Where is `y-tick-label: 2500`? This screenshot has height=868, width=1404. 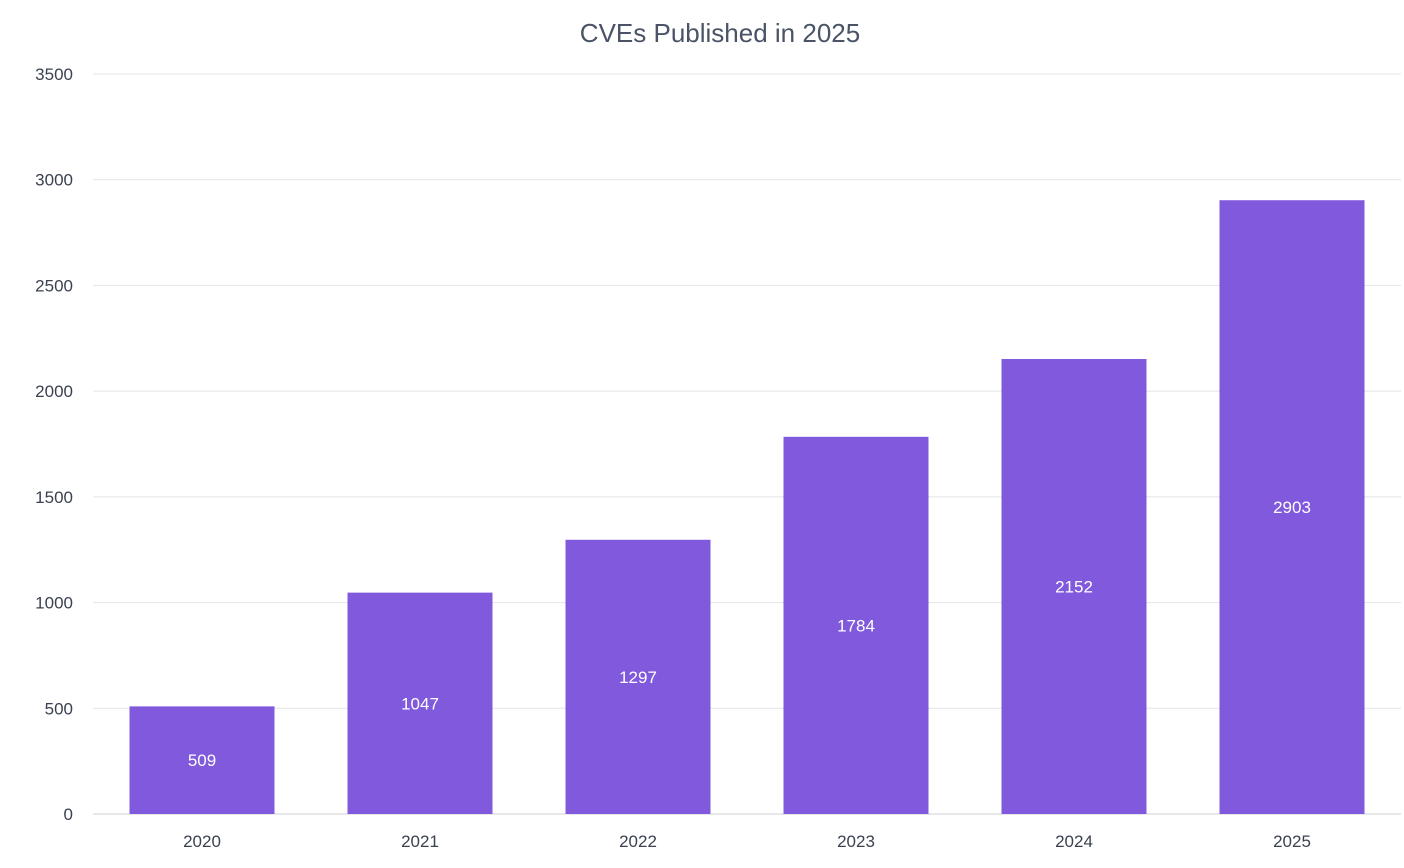 y-tick-label: 2500 is located at coordinates (54, 285).